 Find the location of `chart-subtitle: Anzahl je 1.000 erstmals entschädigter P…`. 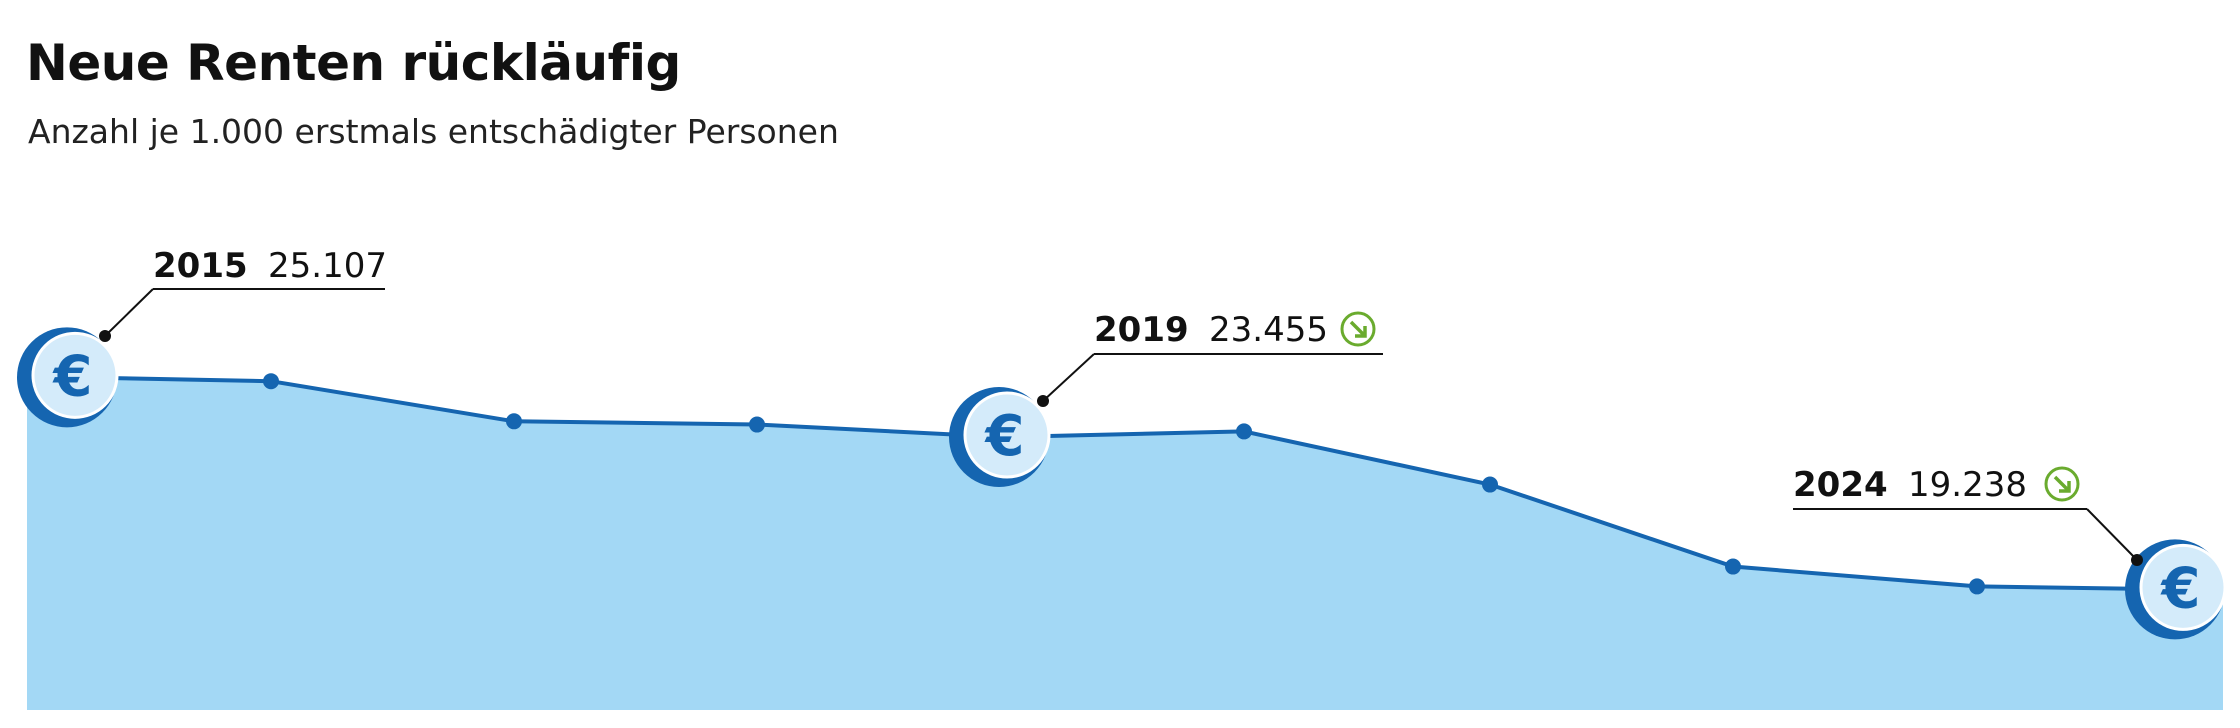

chart-subtitle: Anzahl je 1.000 erstmals entschädigter P… is located at coordinates (433, 131).